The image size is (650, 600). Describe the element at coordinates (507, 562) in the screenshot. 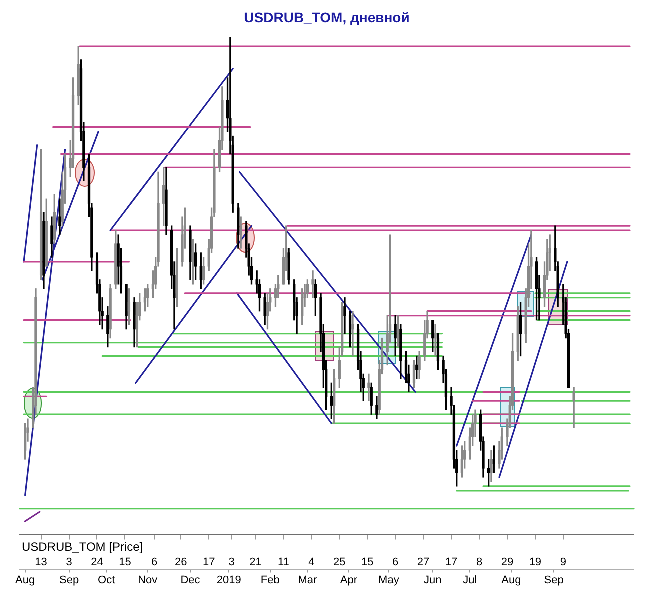

I see `x-tick-label: 29` at that location.